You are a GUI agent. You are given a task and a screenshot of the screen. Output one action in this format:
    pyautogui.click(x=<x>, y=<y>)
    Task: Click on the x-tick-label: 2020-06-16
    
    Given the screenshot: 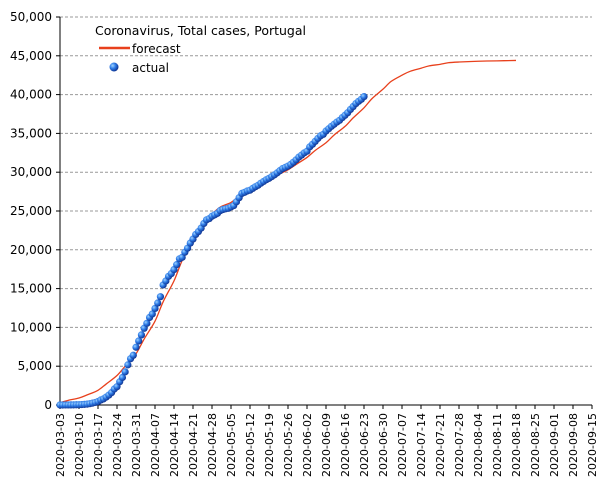 What is the action you would take?
    pyautogui.click(x=345, y=445)
    